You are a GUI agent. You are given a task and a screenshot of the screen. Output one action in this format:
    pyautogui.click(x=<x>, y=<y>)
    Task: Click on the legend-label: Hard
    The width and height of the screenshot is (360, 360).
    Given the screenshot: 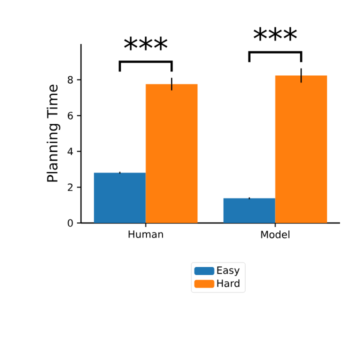 What is the action you would take?
    pyautogui.click(x=228, y=283)
    